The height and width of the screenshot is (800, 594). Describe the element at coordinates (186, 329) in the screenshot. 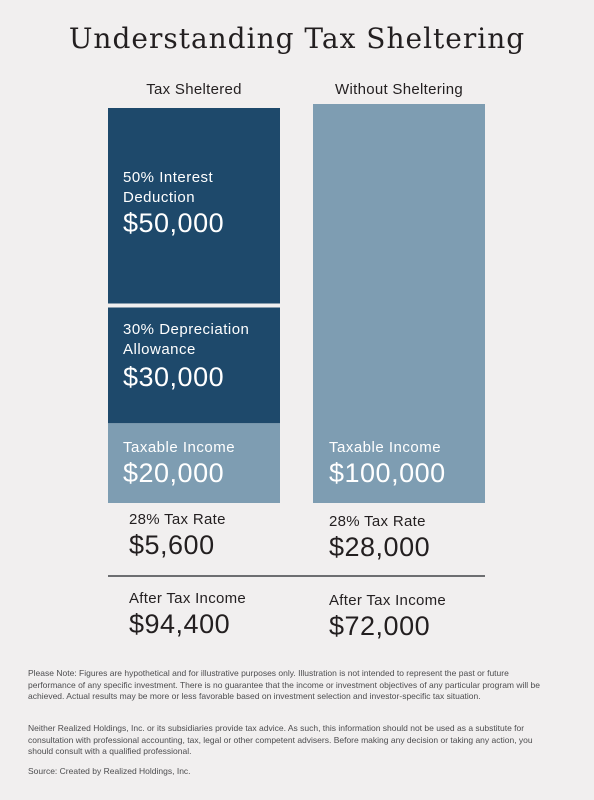

I see `segment-label-depreciation-line1: 30% Depreciation` at that location.